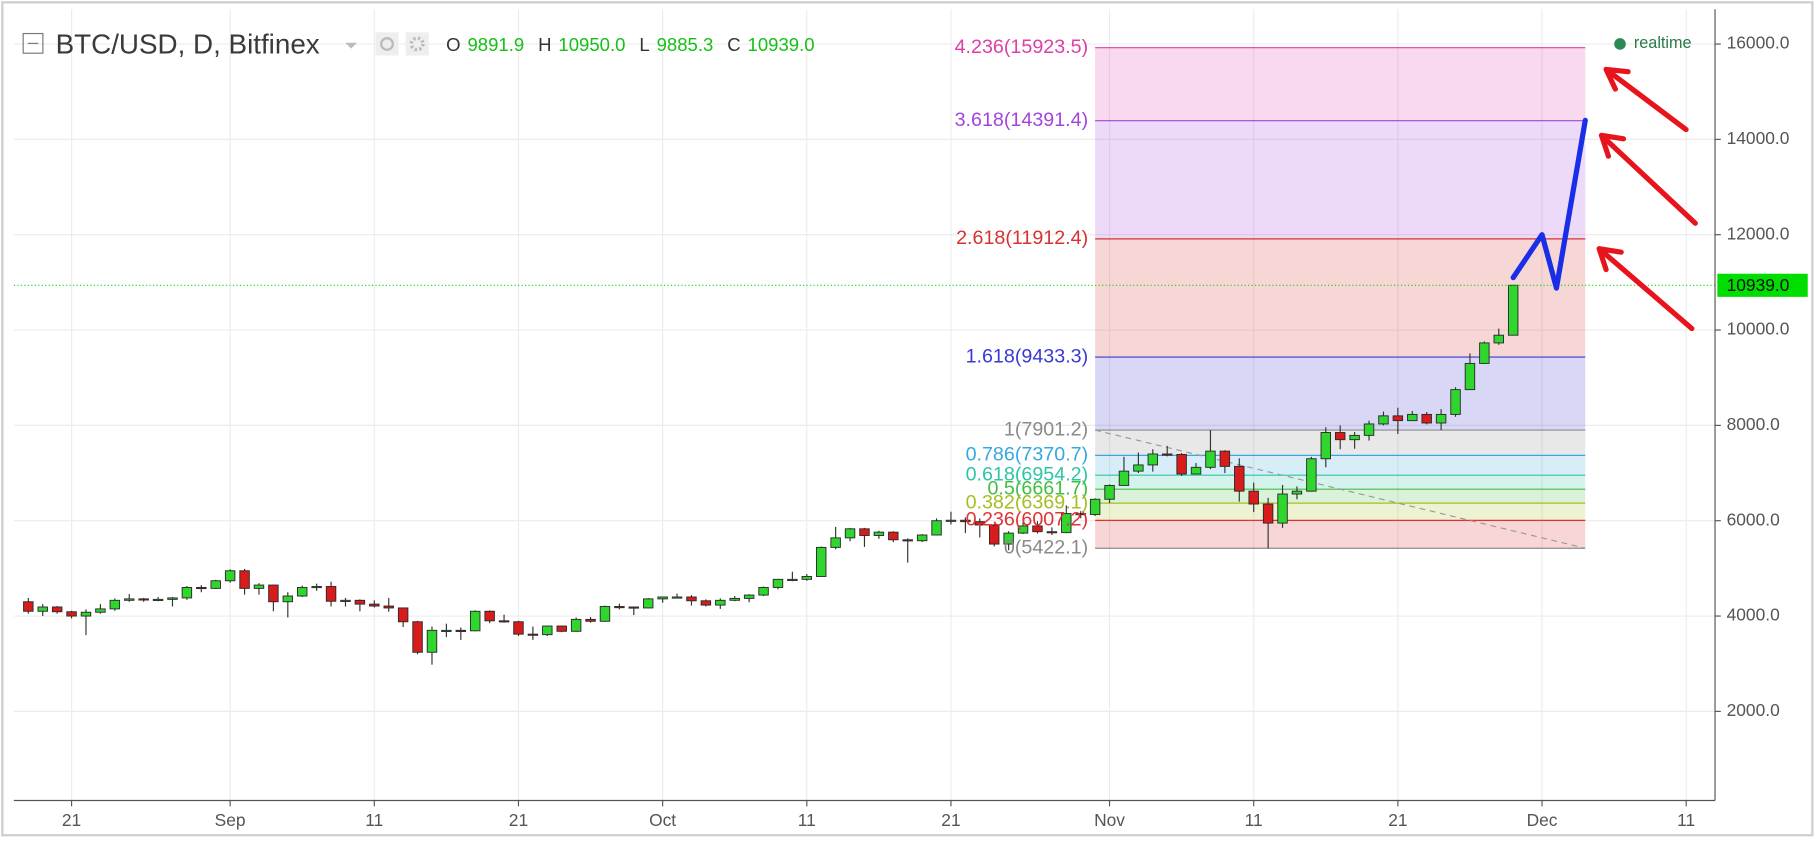 This screenshot has height=841, width=1817. I want to click on x-tick-label: Oct, so click(662, 820).